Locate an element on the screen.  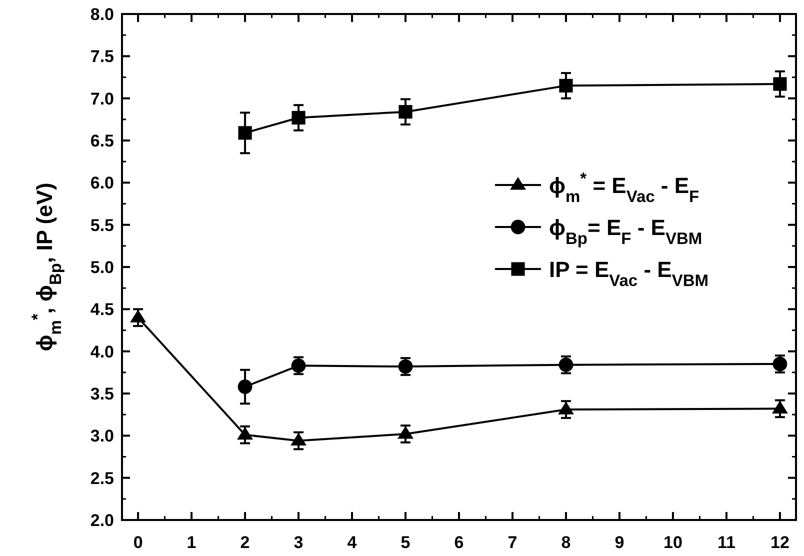
x-tick-label: 10 is located at coordinates (673, 542).